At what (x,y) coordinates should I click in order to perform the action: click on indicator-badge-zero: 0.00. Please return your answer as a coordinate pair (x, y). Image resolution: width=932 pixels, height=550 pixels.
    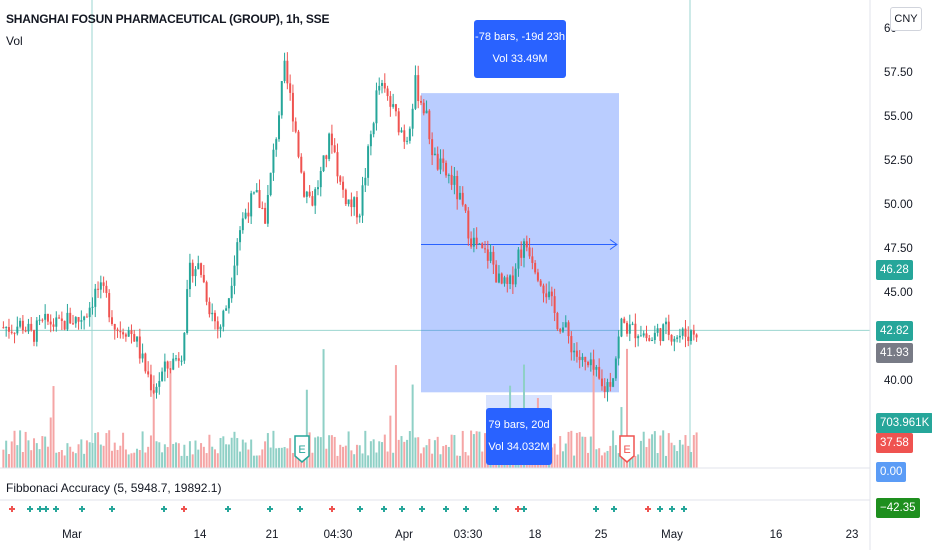
    Looking at the image, I should click on (891, 472).